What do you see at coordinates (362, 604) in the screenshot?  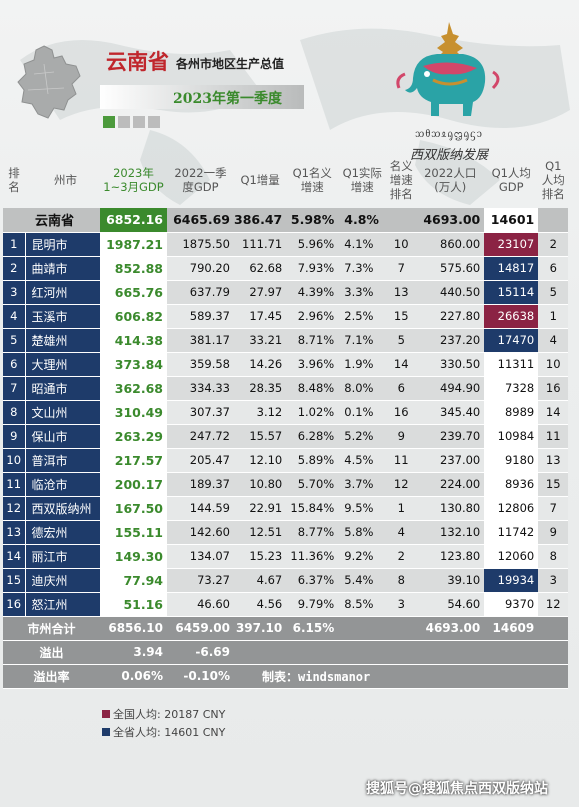 I see `cell-real: 8.5%` at bounding box center [362, 604].